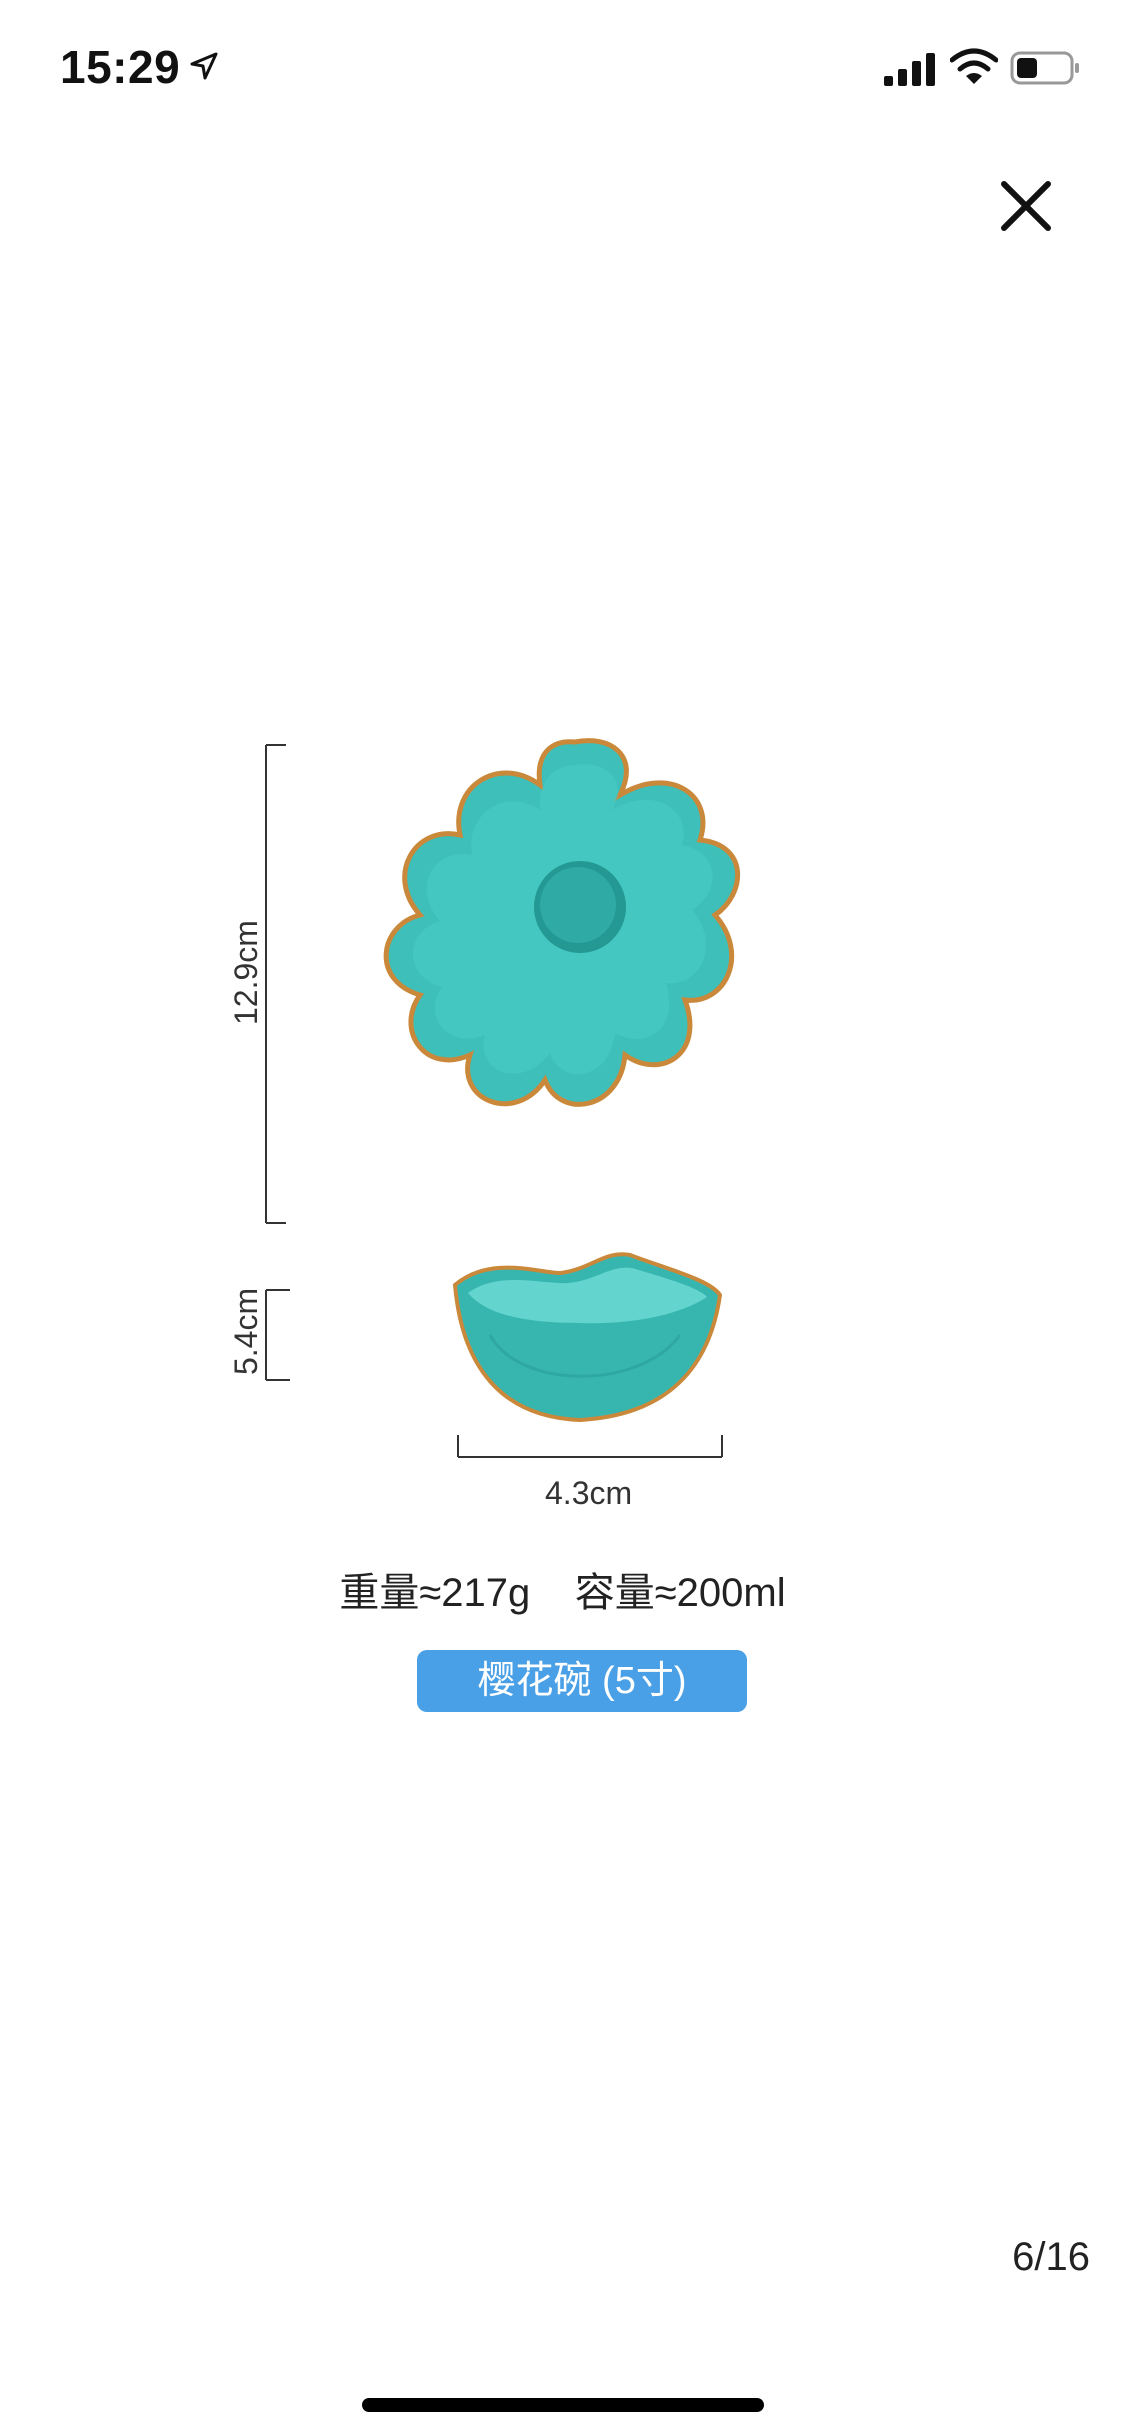  Describe the element at coordinates (582, 1681) in the screenshot. I see `variant-badge: 樱花碗 (5寸)` at that location.